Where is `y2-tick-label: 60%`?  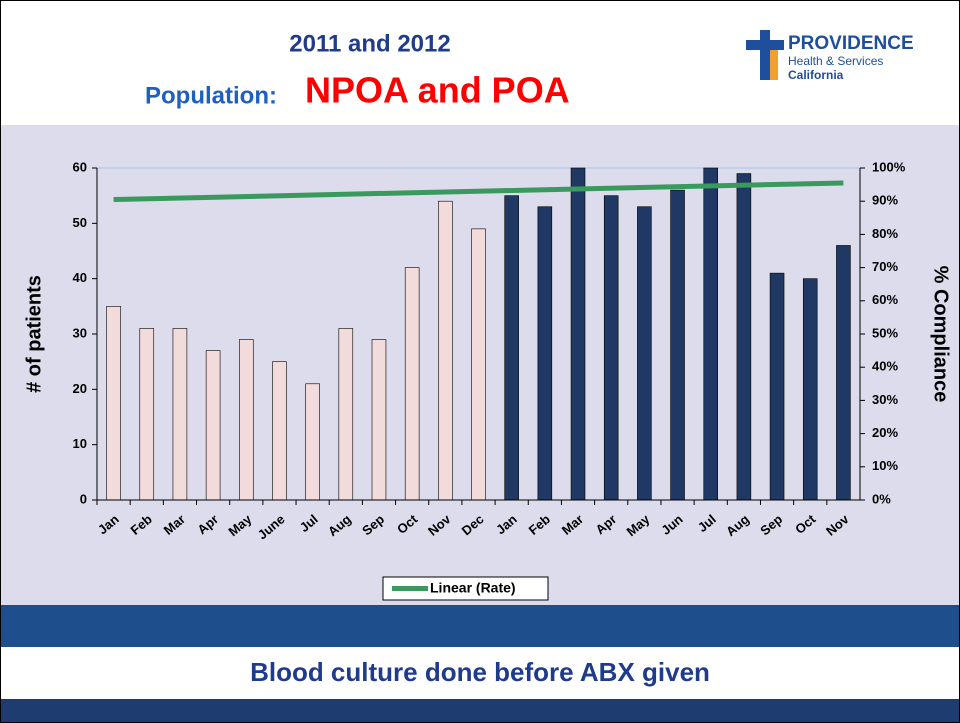
y2-tick-label: 60% is located at coordinates (885, 299).